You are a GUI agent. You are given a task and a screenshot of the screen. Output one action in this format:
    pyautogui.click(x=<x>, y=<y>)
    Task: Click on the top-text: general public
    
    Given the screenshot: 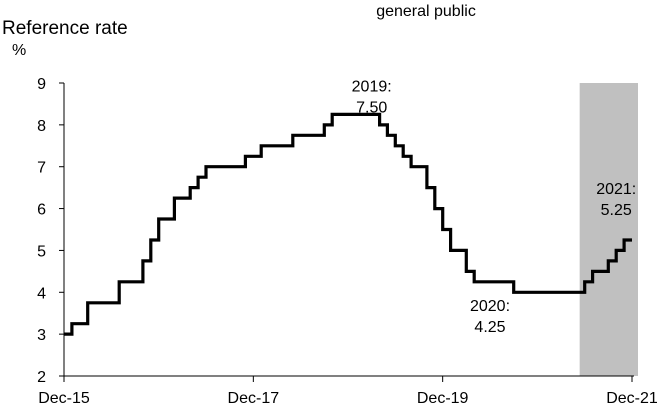 What is the action you would take?
    pyautogui.click(x=426, y=11)
    